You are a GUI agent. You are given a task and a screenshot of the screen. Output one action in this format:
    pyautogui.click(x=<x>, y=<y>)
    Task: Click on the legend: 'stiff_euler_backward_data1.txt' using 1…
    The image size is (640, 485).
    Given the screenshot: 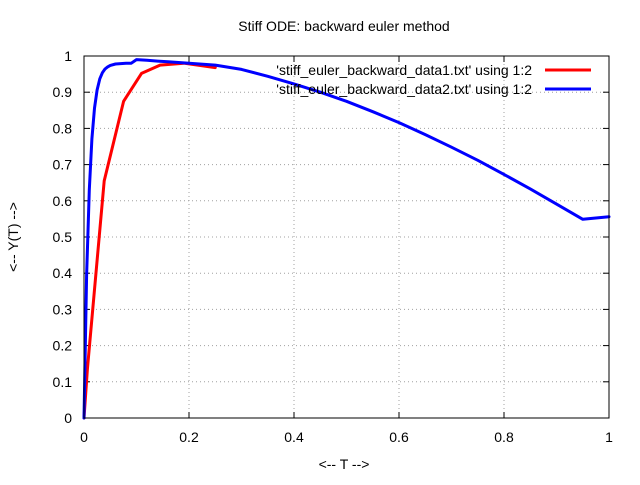 What is the action you would take?
    pyautogui.click(x=433, y=79)
    